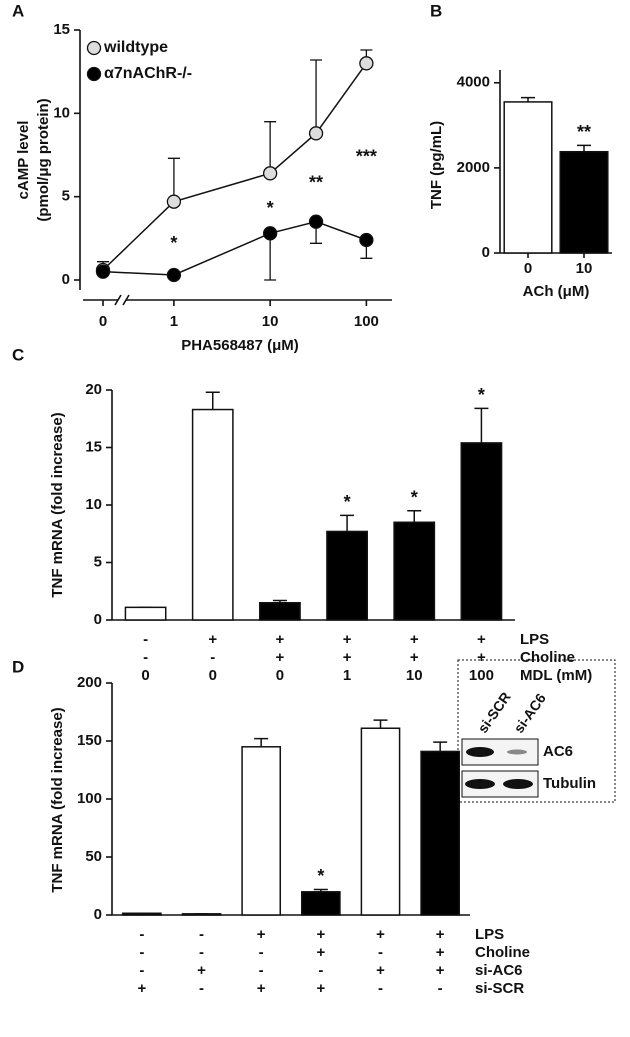 This screenshot has width=630, height=1037. I want to click on significance: **, so click(584, 132).